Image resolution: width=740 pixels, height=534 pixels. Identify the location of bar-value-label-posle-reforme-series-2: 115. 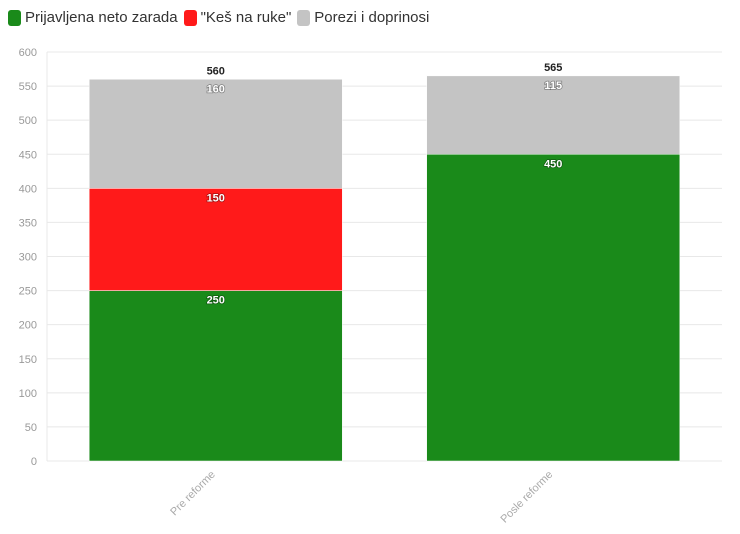
(553, 86).